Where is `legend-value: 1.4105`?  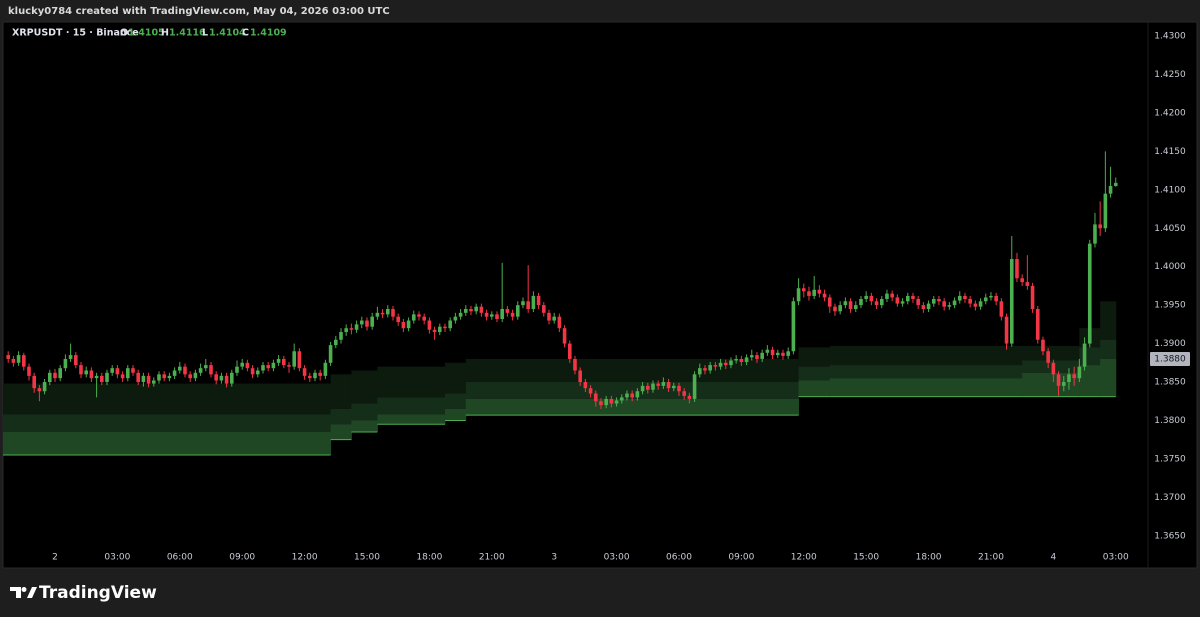
legend-value: 1.4105 is located at coordinates (146, 33).